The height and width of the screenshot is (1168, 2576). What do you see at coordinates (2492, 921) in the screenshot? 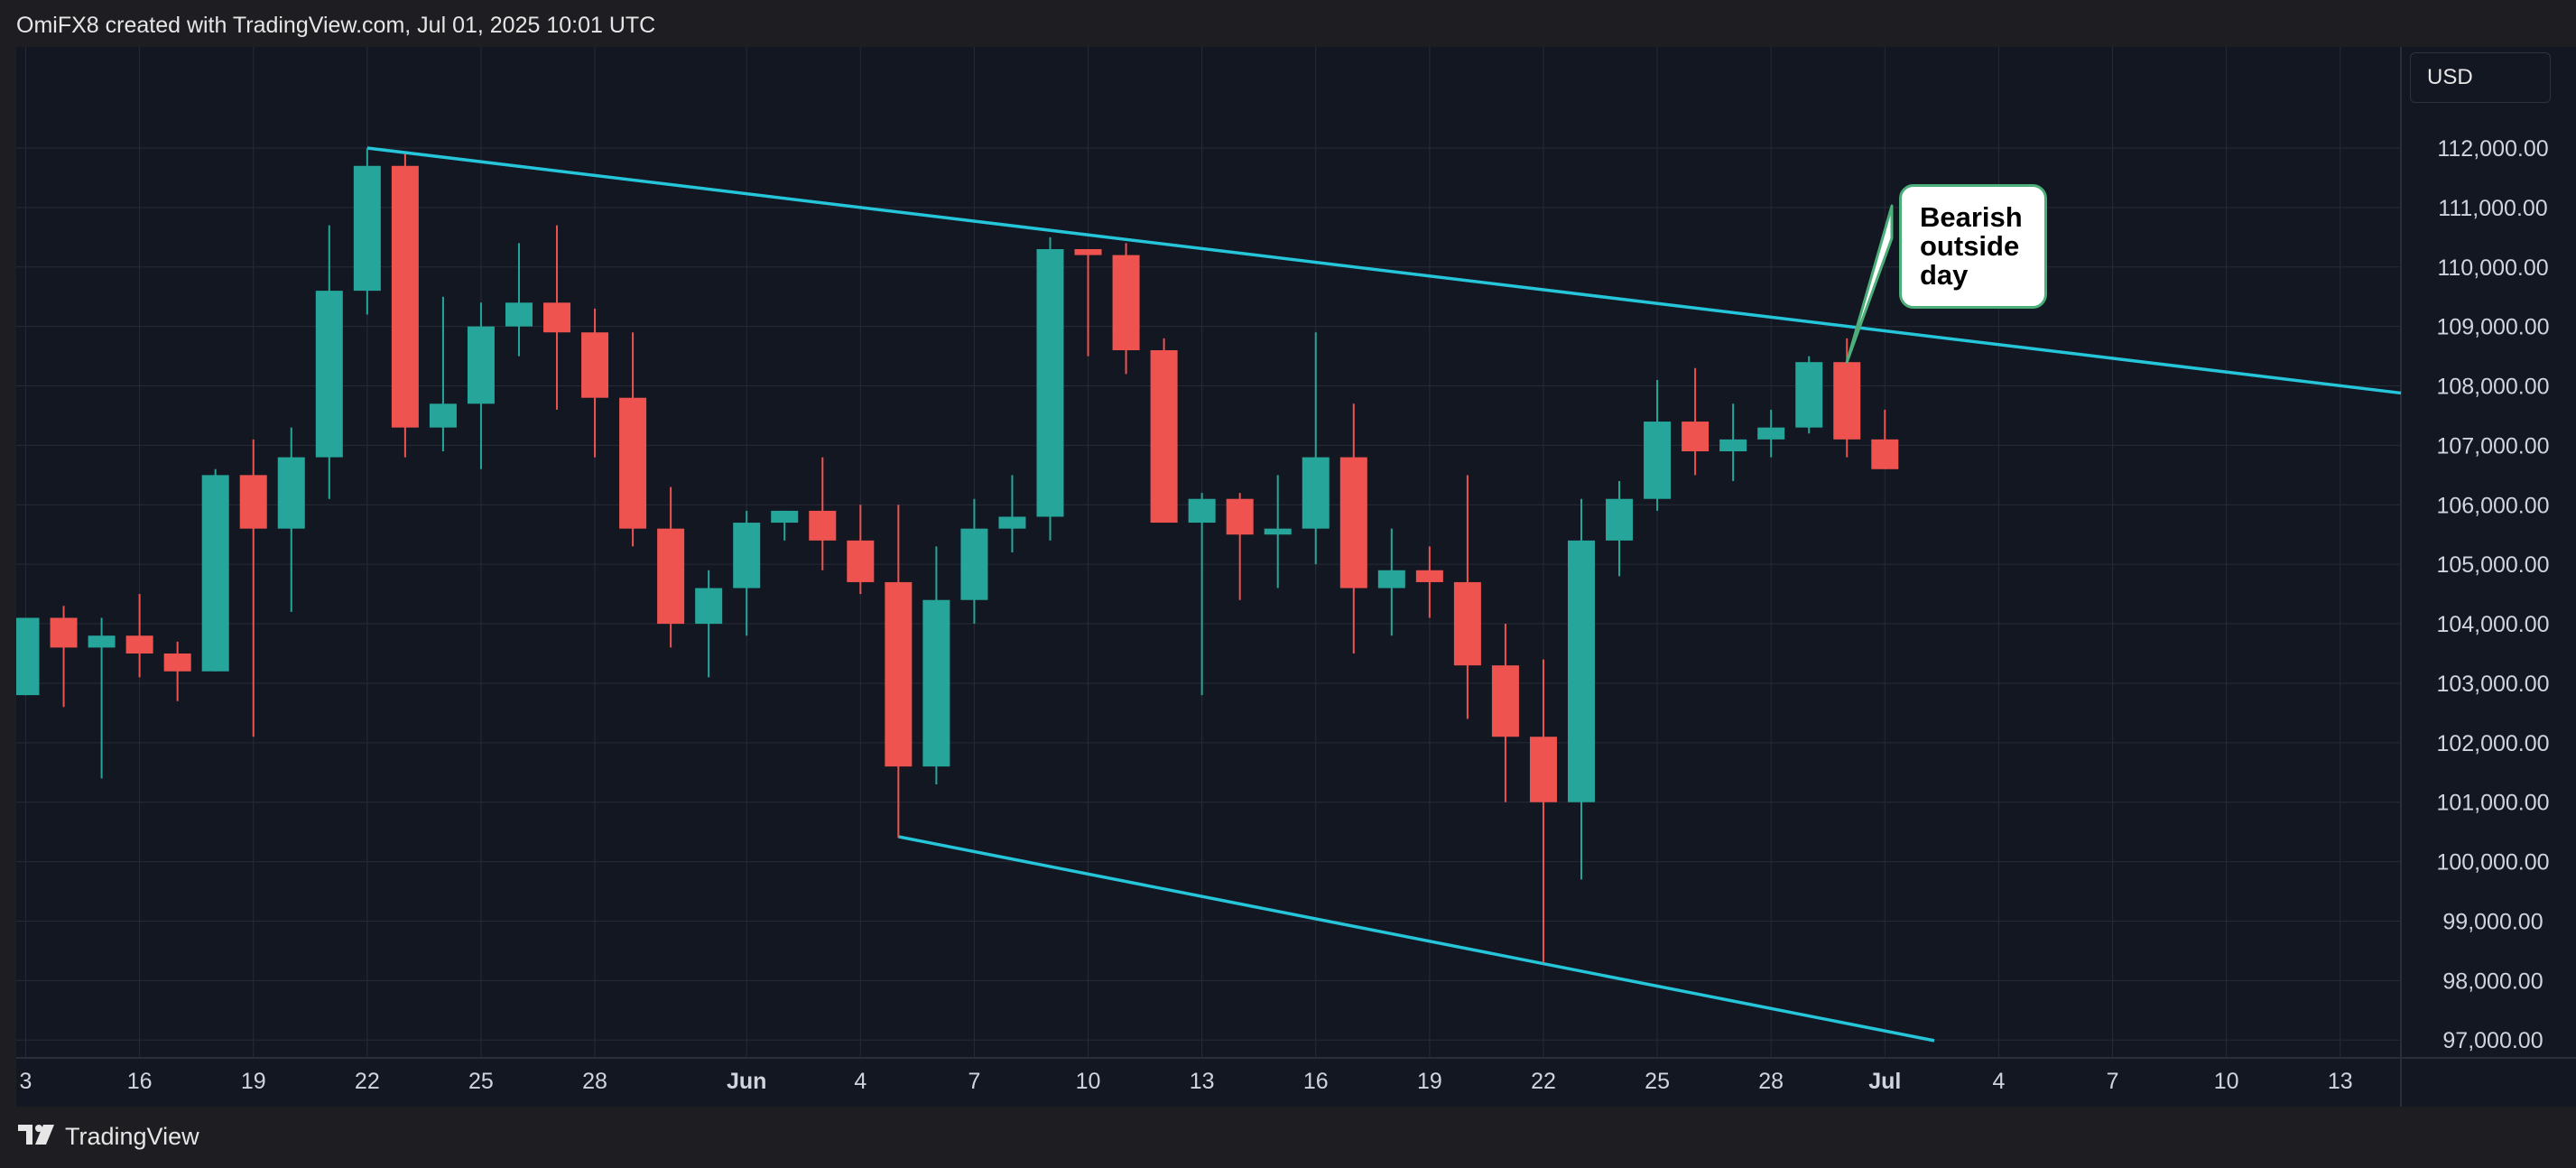
I see `price-tick-label: 99,000.00` at bounding box center [2492, 921].